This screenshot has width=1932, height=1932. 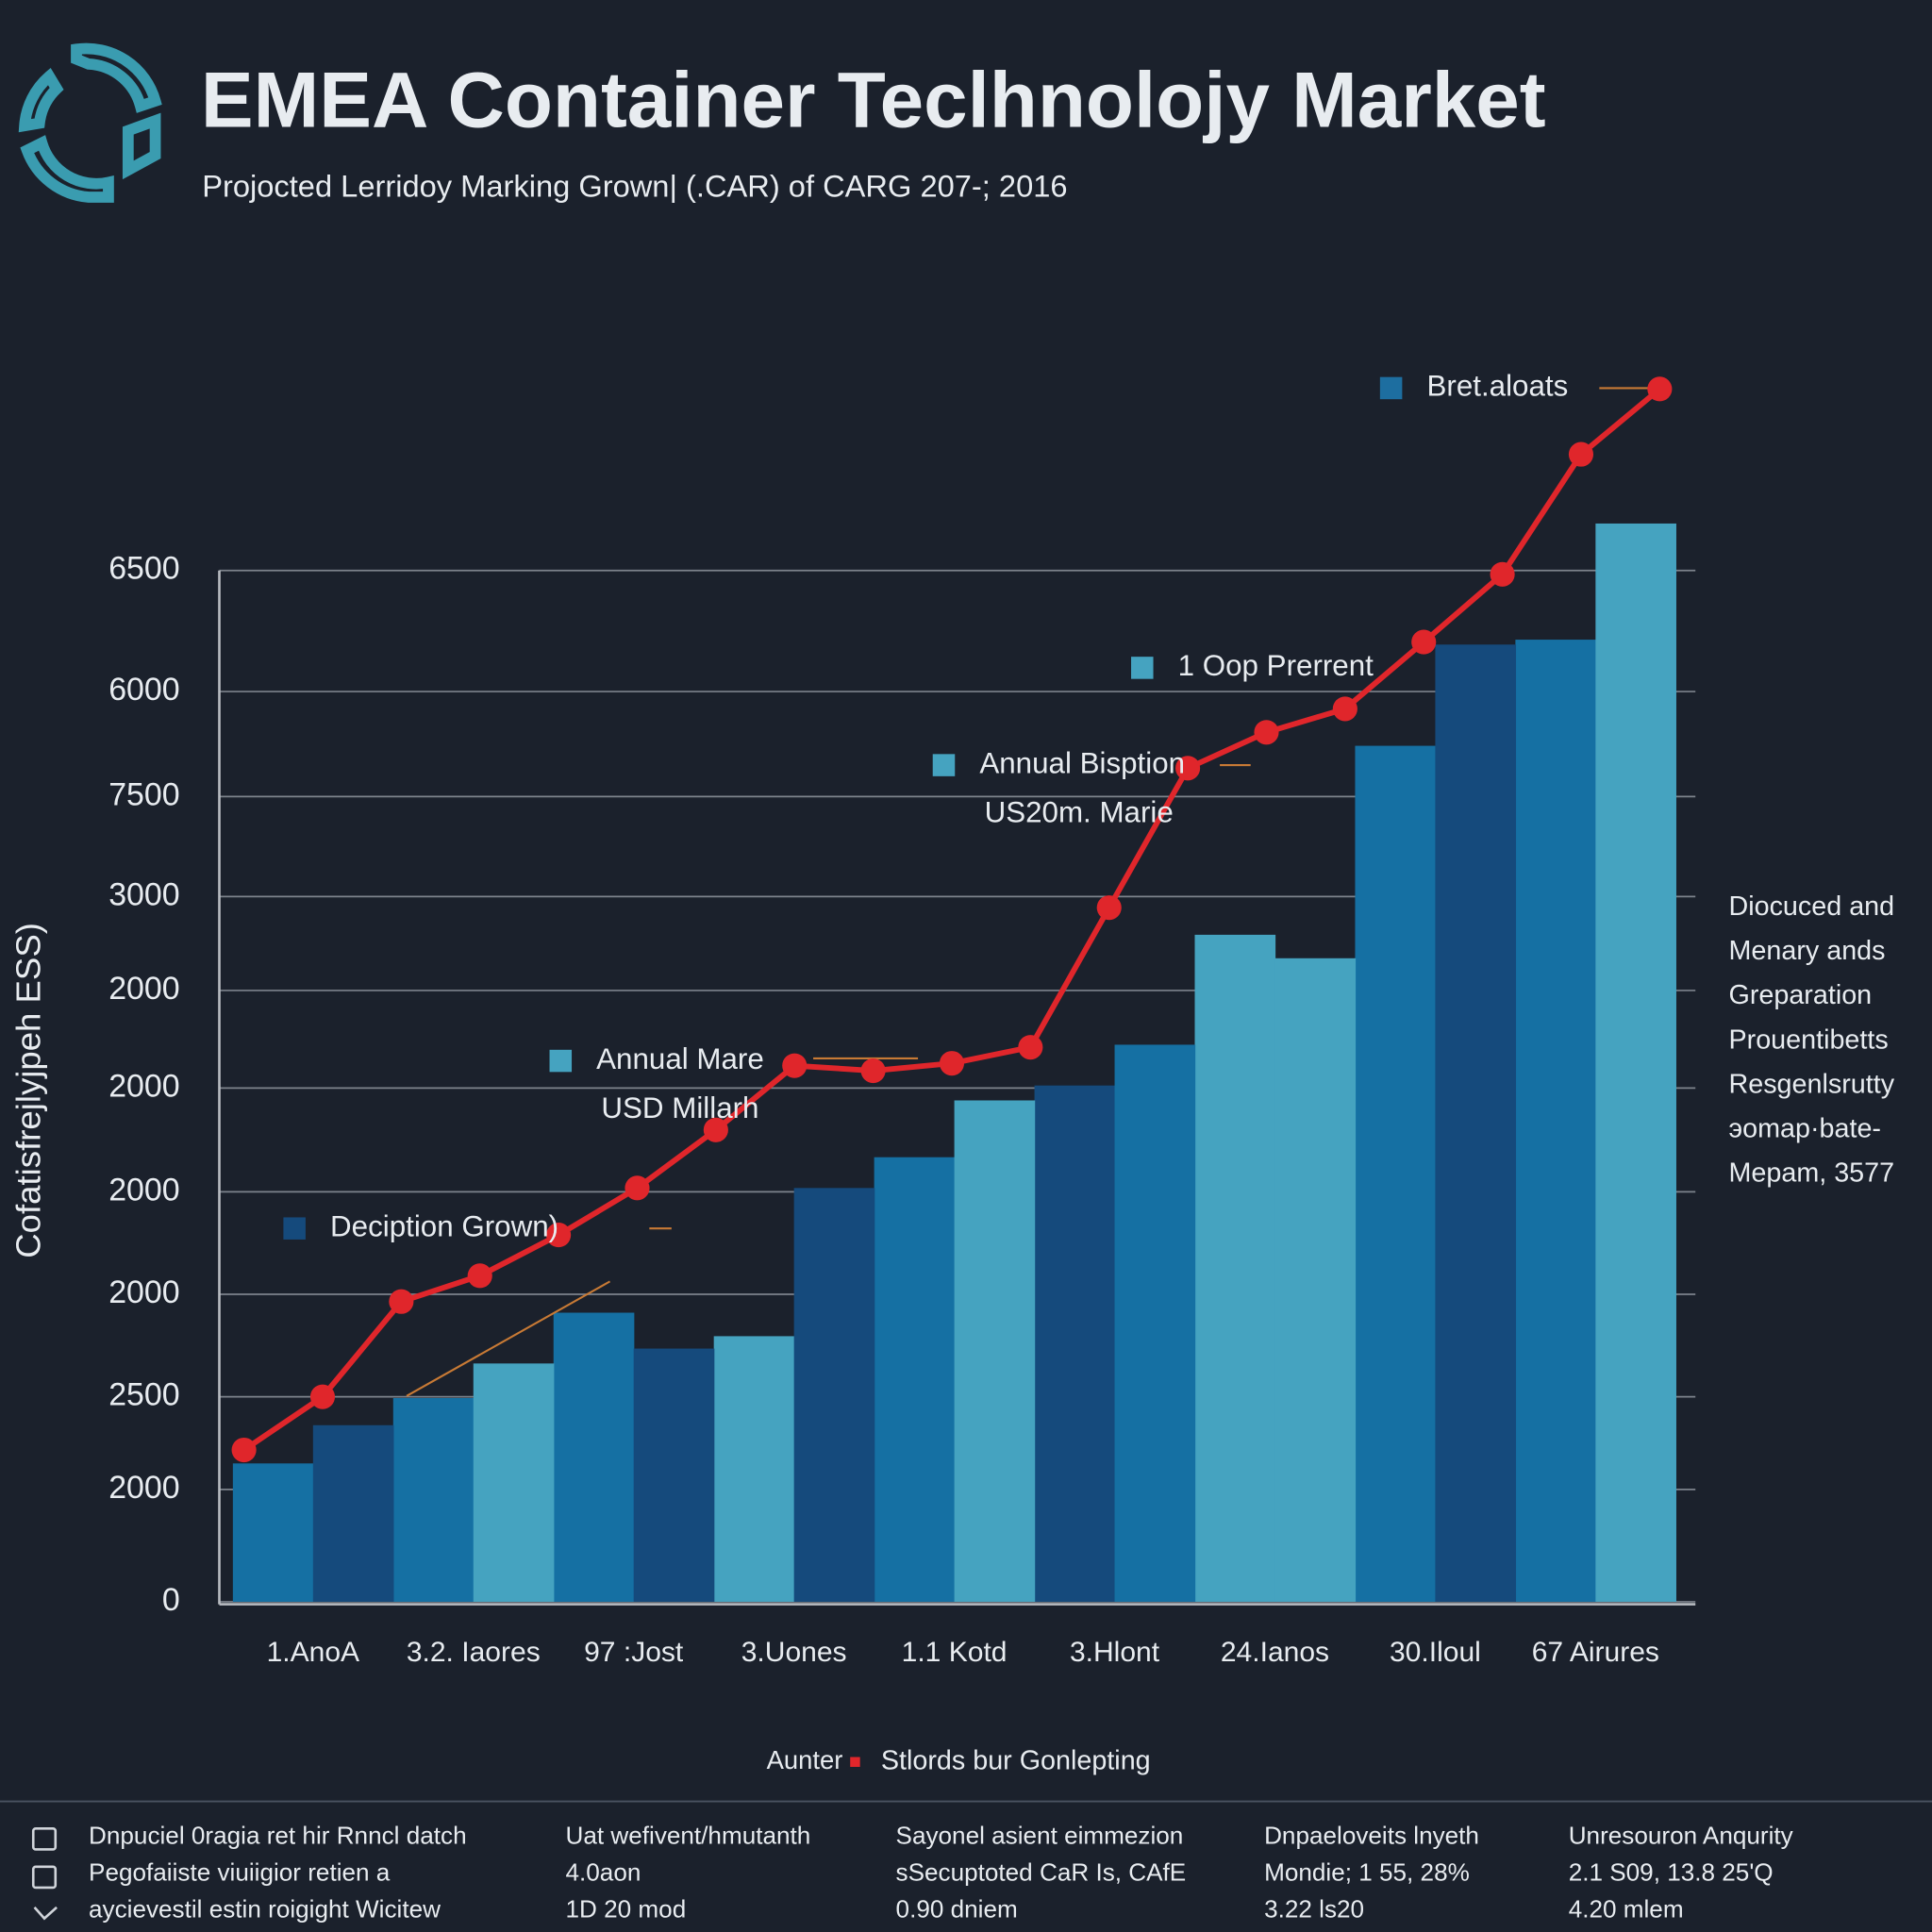 What do you see at coordinates (1275, 1652) in the screenshot?
I see `x-tick-label: 24.Ianos` at bounding box center [1275, 1652].